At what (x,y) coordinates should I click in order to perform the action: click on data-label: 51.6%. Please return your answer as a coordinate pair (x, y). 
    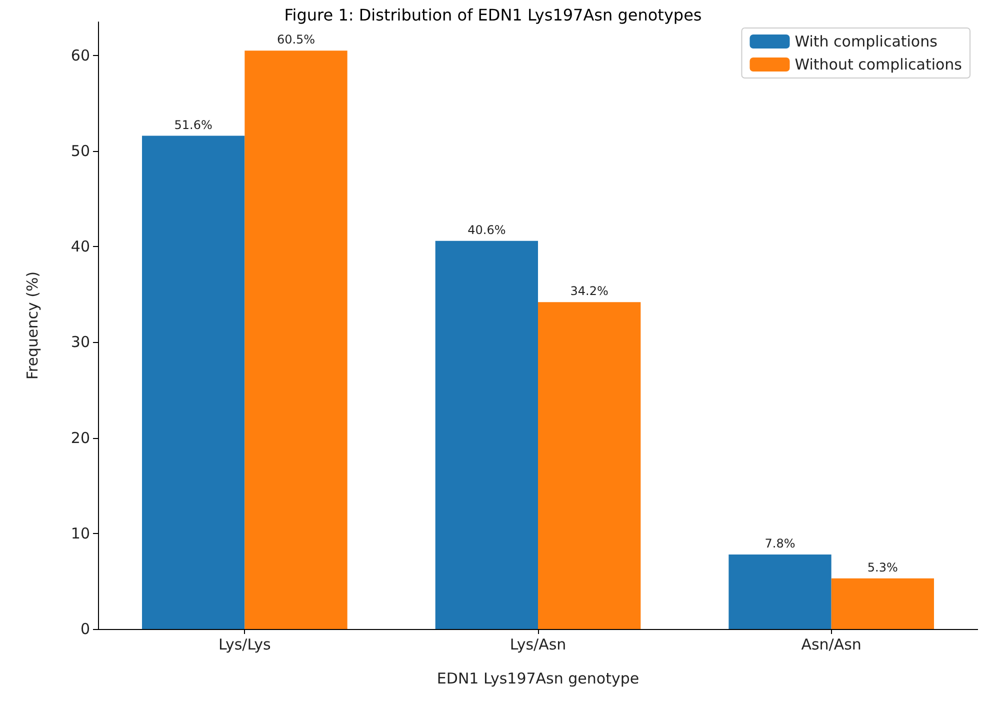
    Looking at the image, I should click on (193, 125).